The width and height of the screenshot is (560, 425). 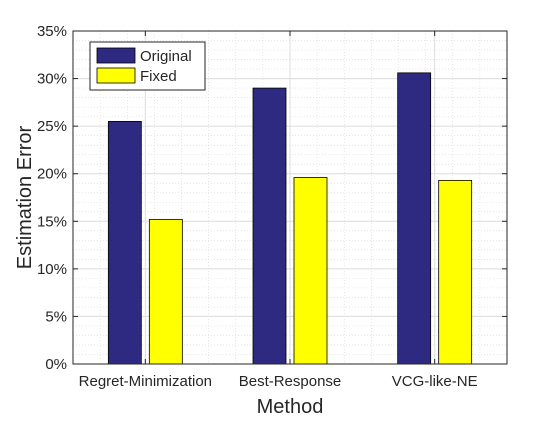 I want to click on legend-label-fixed: Fixed, so click(x=158, y=76).